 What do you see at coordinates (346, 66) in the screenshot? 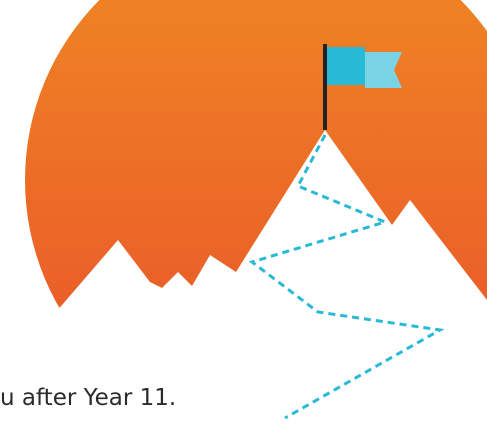
I see `flag` at bounding box center [346, 66].